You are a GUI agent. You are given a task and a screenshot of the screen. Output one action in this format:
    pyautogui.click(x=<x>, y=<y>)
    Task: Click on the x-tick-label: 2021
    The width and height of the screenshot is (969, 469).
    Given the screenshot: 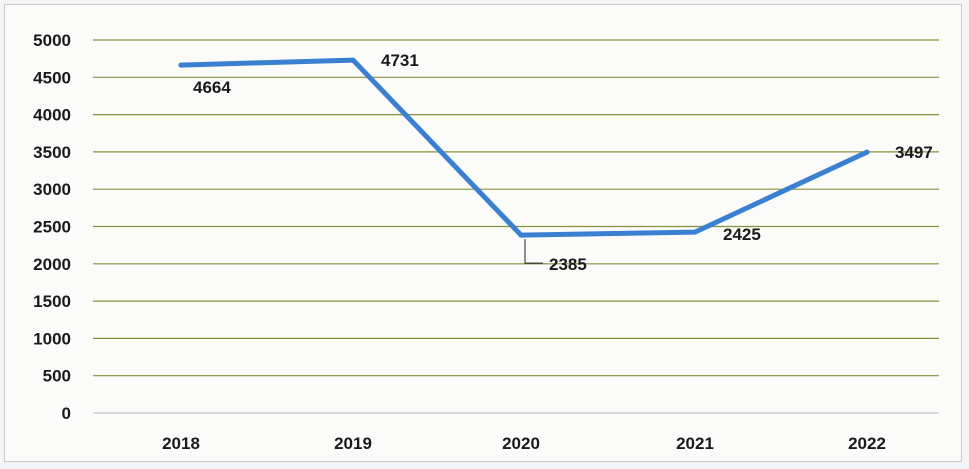 What is the action you would take?
    pyautogui.click(x=695, y=443)
    